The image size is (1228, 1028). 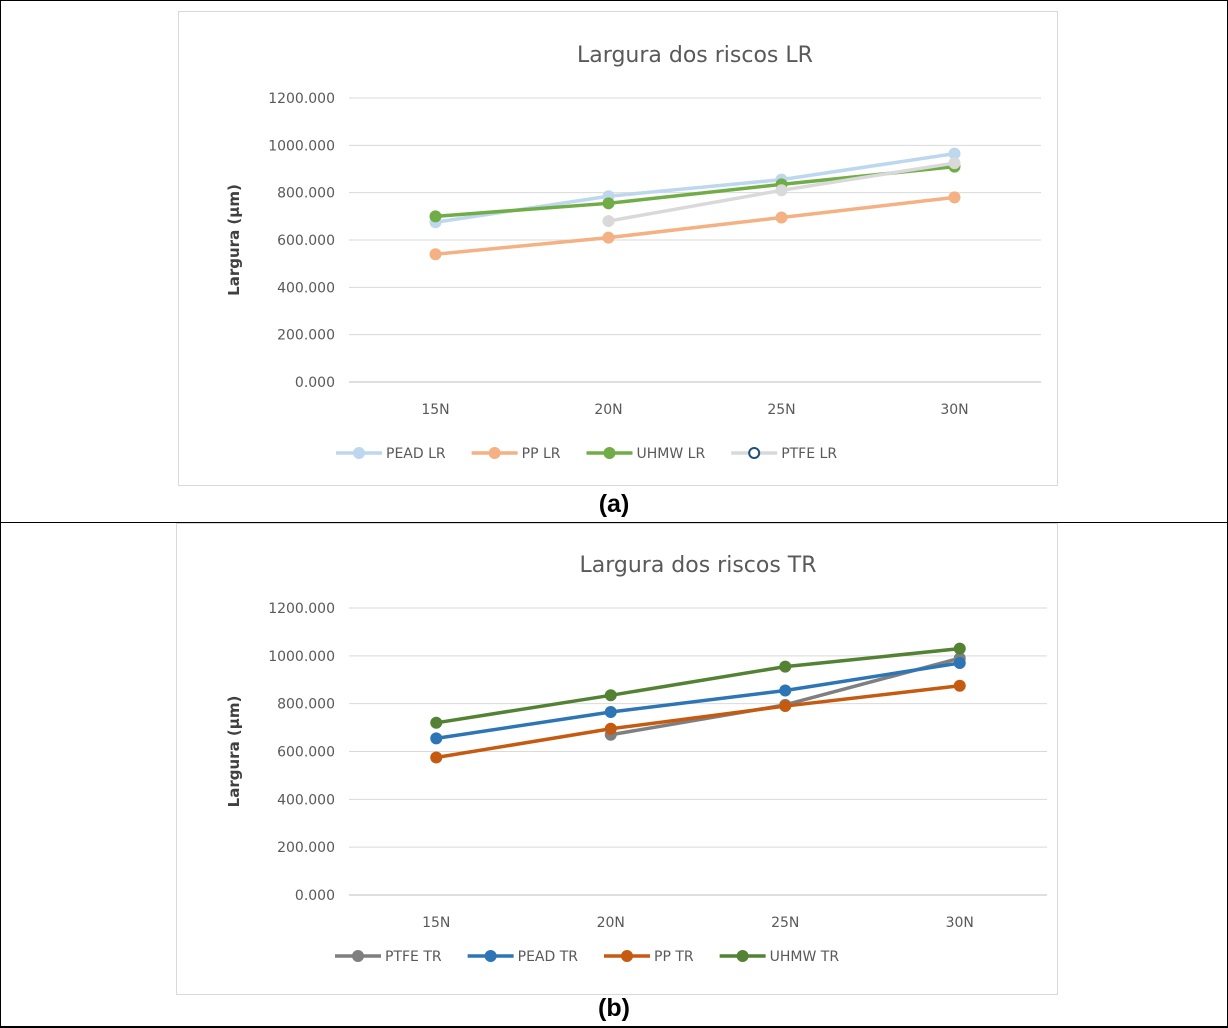 What do you see at coordinates (548, 957) in the screenshot?
I see `legend-label: PEAD TR` at bounding box center [548, 957].